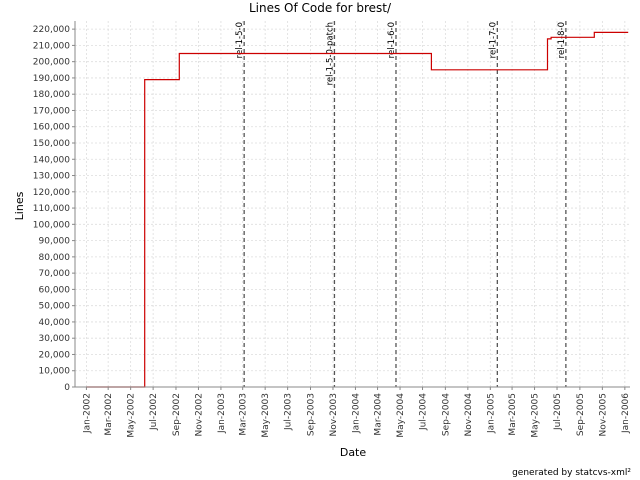 Image resolution: width=640 pixels, height=480 pixels. Describe the element at coordinates (55, 355) in the screenshot. I see `y-tick-label: 20,000` at that location.